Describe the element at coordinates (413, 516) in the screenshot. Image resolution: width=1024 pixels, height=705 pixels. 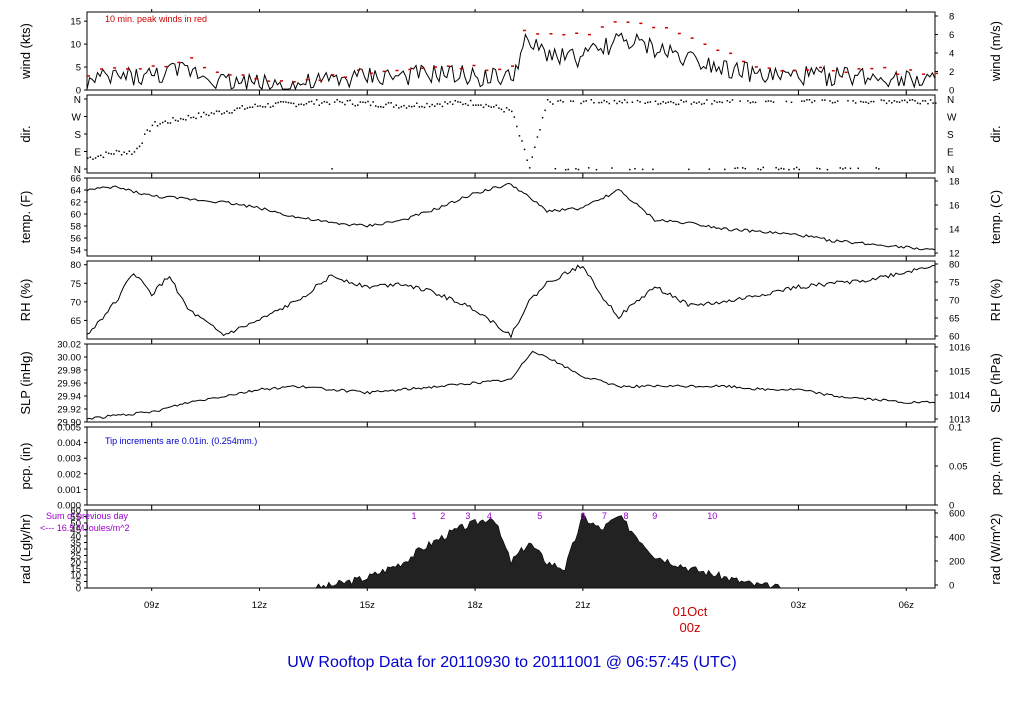
I see `rad-hour-mark: 1` at that location.